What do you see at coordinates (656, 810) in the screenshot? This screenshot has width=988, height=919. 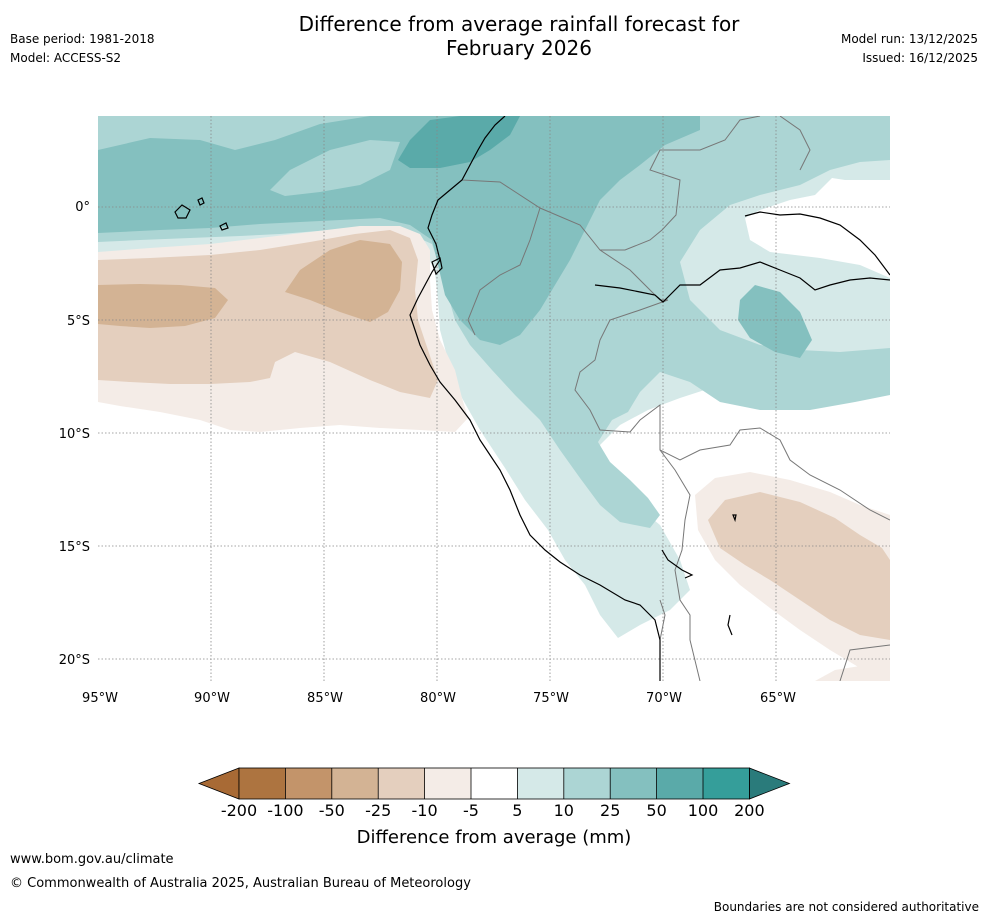 I see `colorbar-tick-label: 50` at bounding box center [656, 810].